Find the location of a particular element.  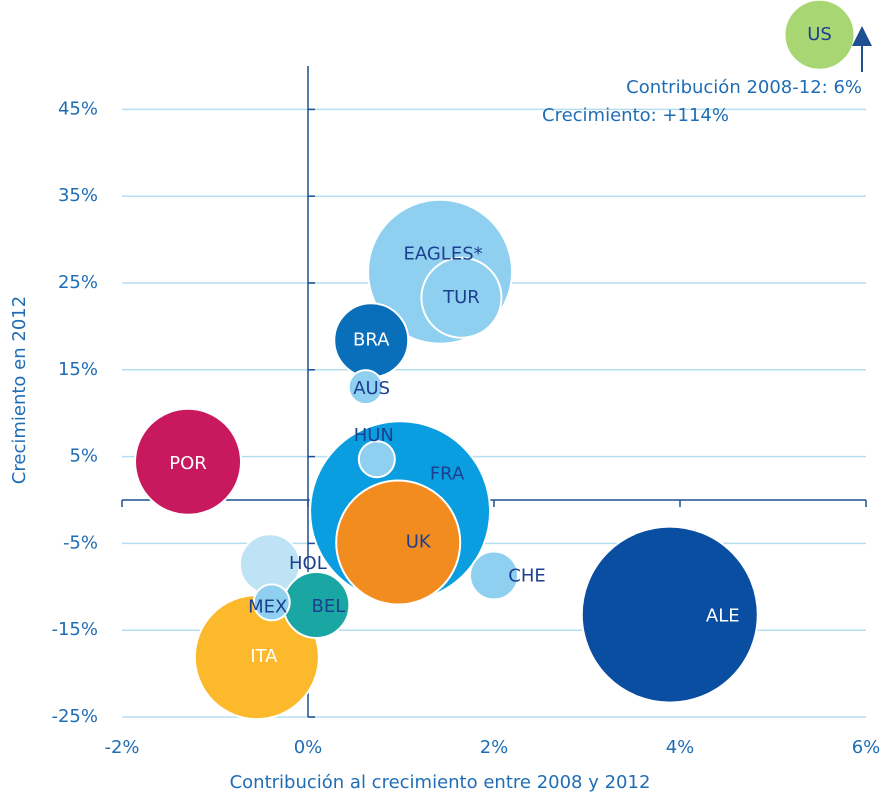

annotation: Crecimiento: +114% is located at coordinates (635, 115).